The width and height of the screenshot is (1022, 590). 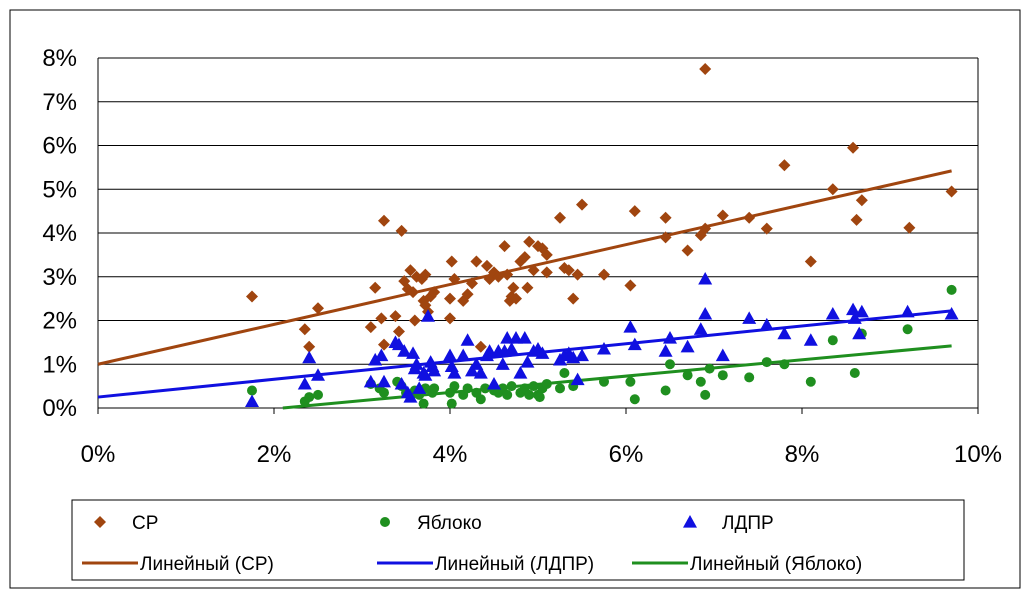 I want to click on y-tick-label: 5%, so click(x=59, y=189).